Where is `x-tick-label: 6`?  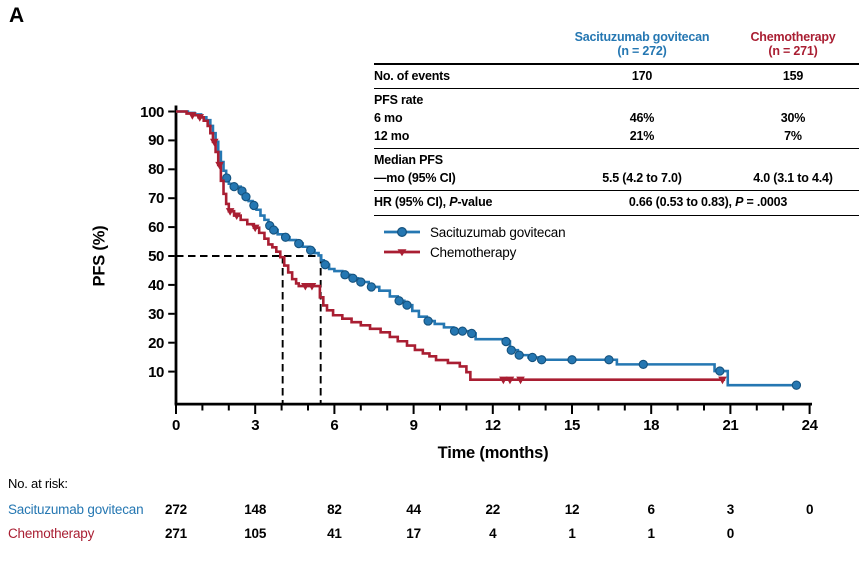
x-tick-label: 6 is located at coordinates (334, 425).